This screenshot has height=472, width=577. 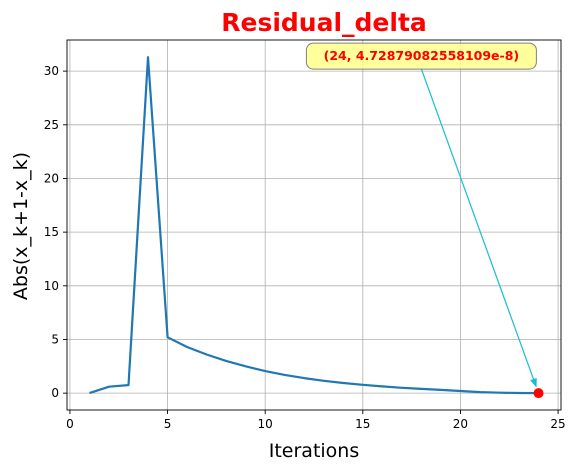 What do you see at coordinates (460, 424) in the screenshot?
I see `x-tick-label: 20` at bounding box center [460, 424].